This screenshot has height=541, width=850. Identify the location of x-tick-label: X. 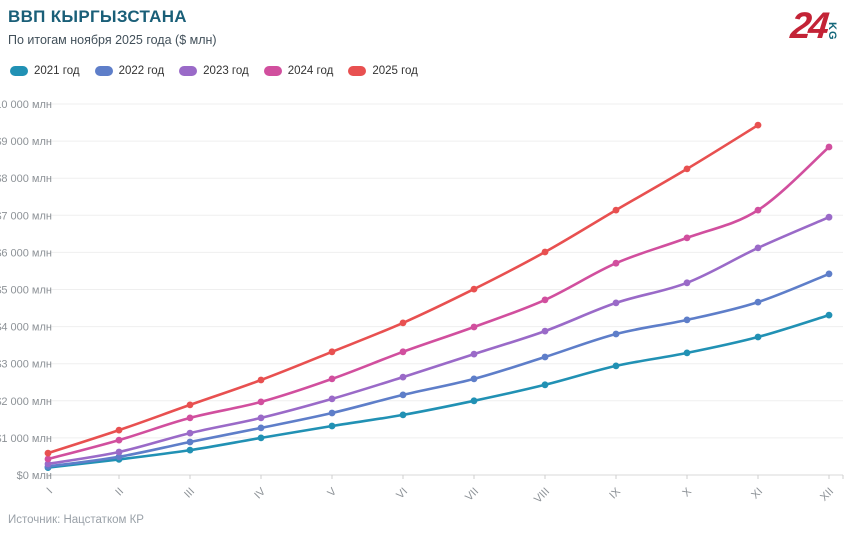
(687, 492).